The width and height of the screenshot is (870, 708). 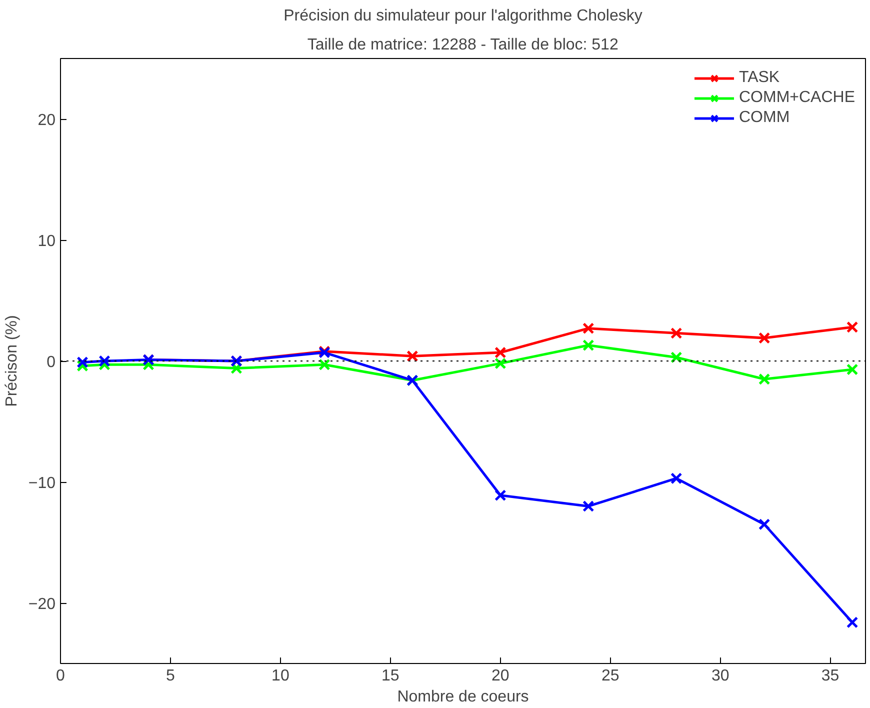 I want to click on x-axis-title: Nombre de coeurs, so click(x=463, y=697).